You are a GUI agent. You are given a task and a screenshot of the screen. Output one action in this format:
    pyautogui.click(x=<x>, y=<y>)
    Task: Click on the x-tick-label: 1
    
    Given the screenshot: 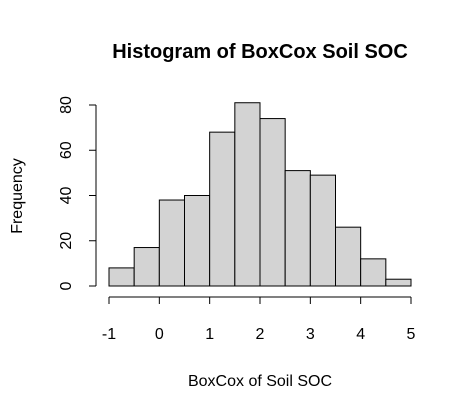 What is the action you would take?
    pyautogui.click(x=209, y=334)
    